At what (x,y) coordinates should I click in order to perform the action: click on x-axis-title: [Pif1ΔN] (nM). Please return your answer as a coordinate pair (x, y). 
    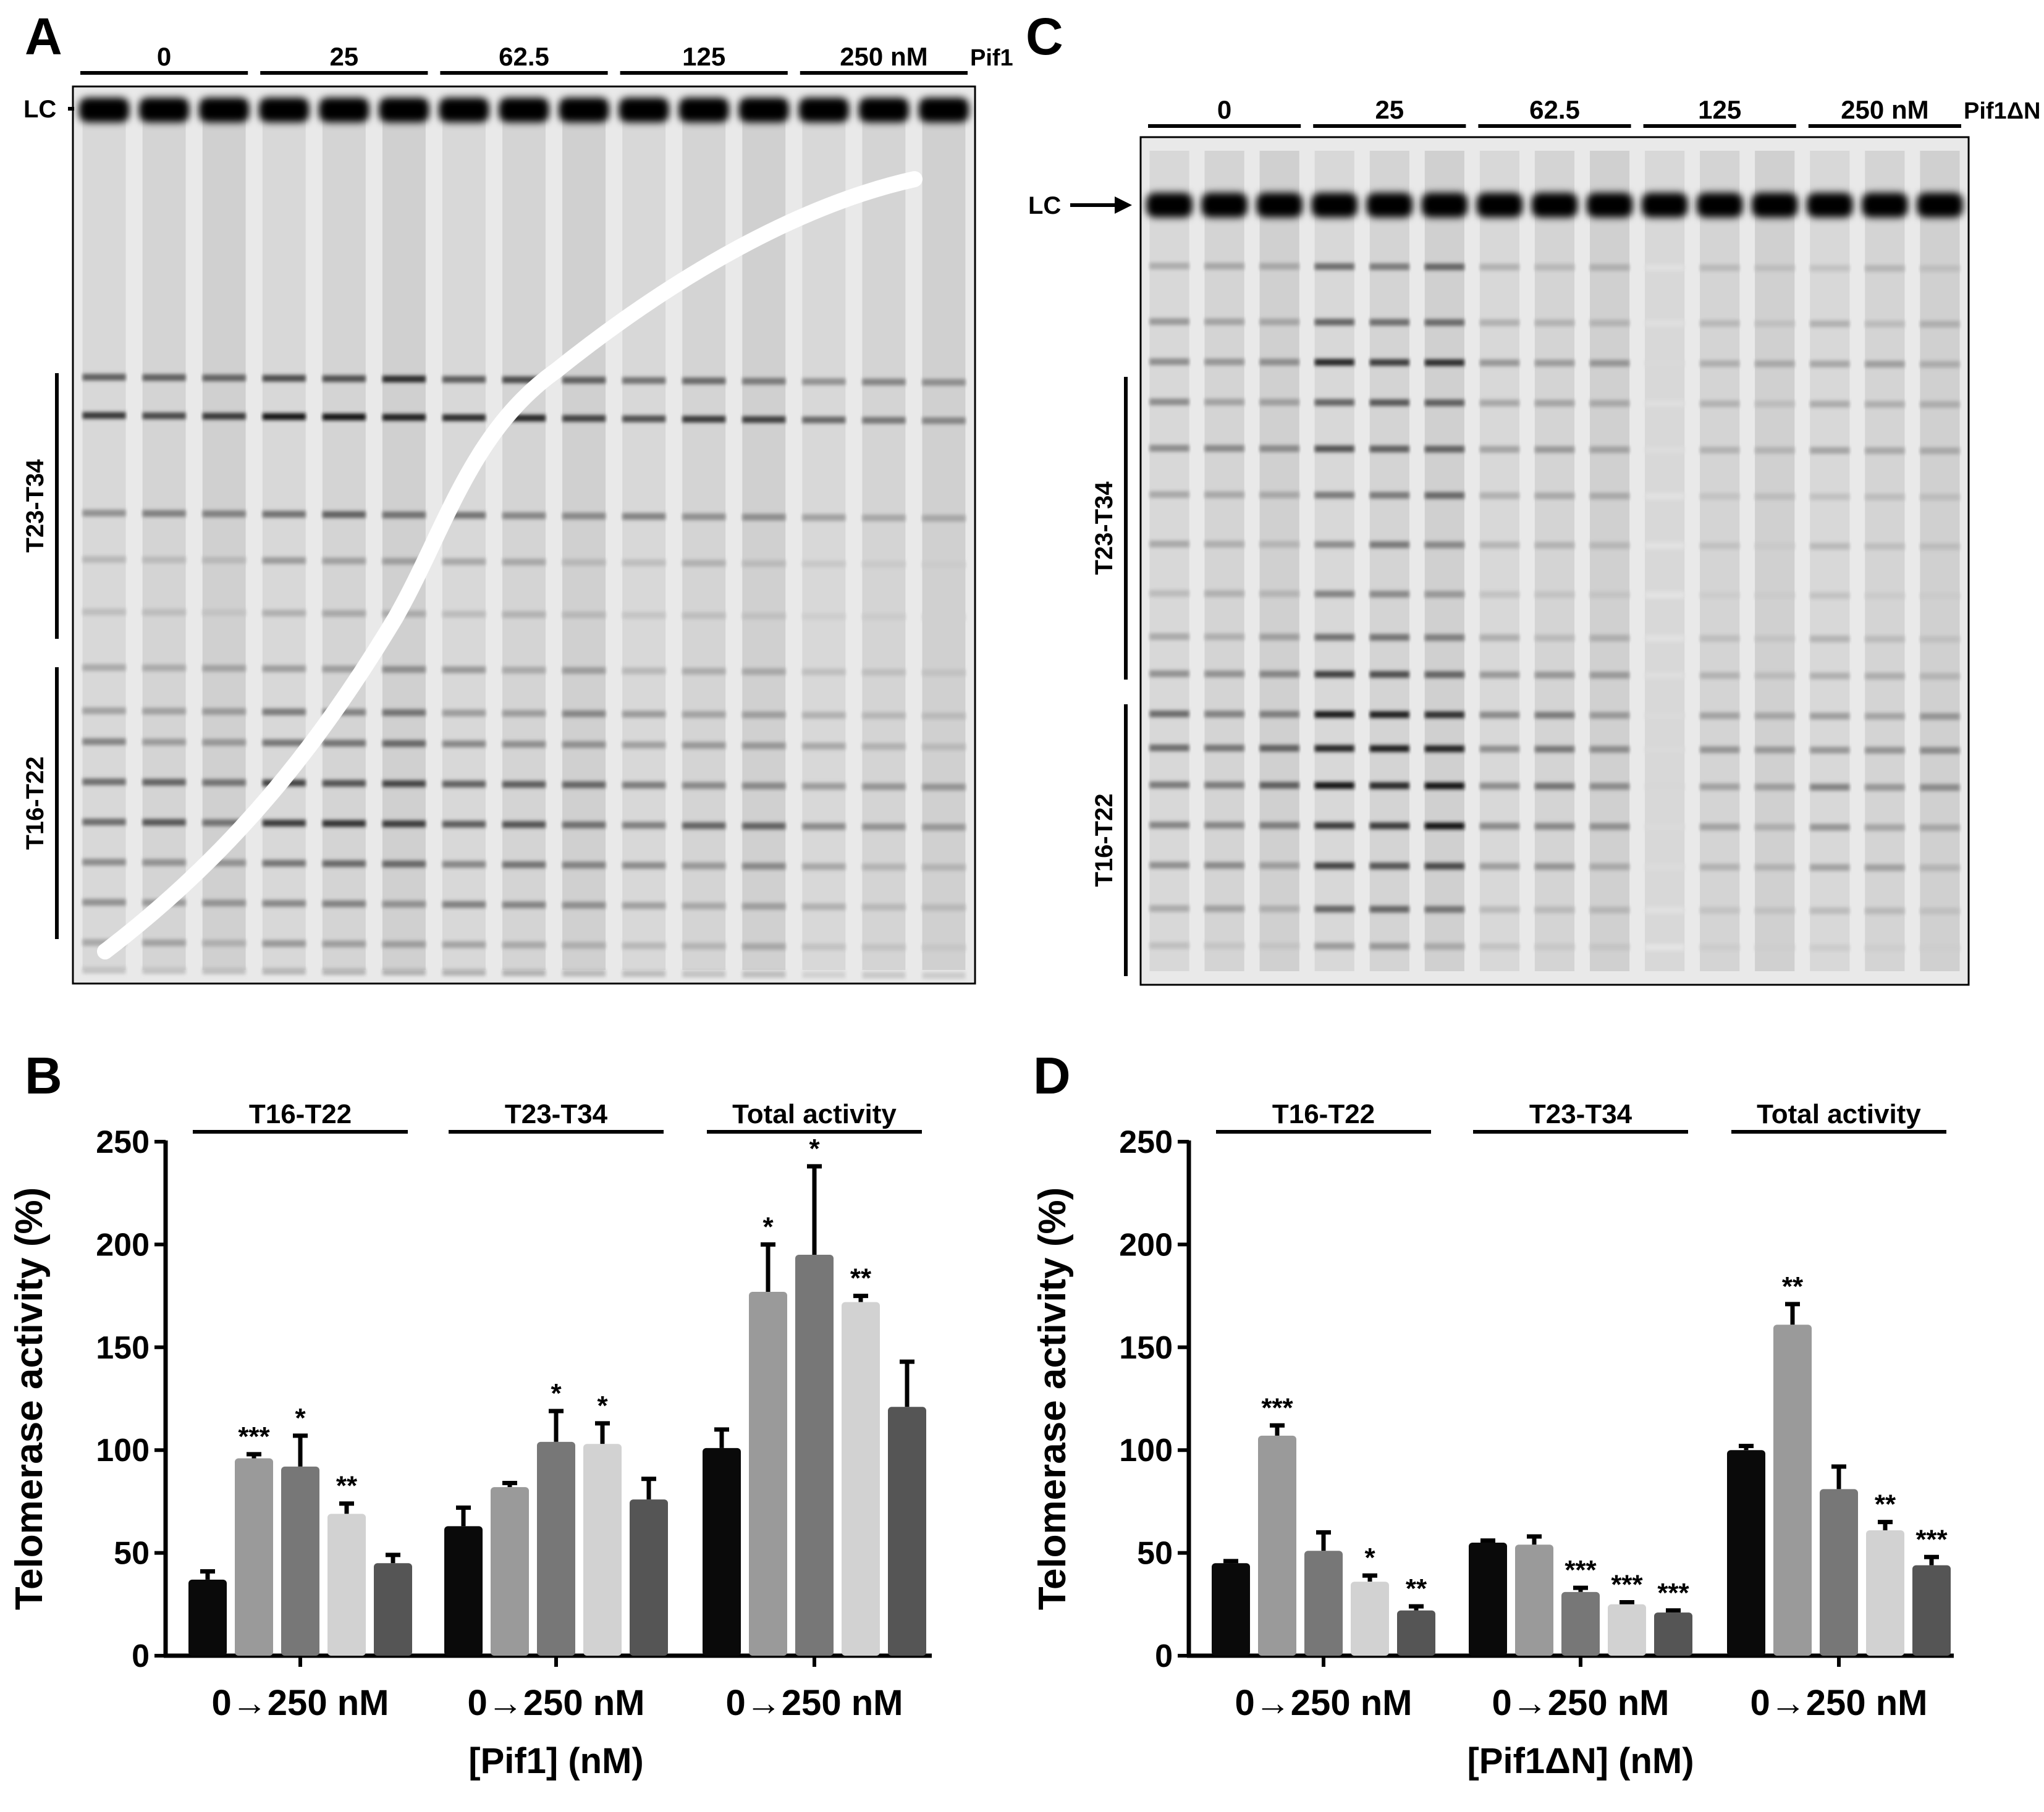
    Looking at the image, I should click on (1580, 1761).